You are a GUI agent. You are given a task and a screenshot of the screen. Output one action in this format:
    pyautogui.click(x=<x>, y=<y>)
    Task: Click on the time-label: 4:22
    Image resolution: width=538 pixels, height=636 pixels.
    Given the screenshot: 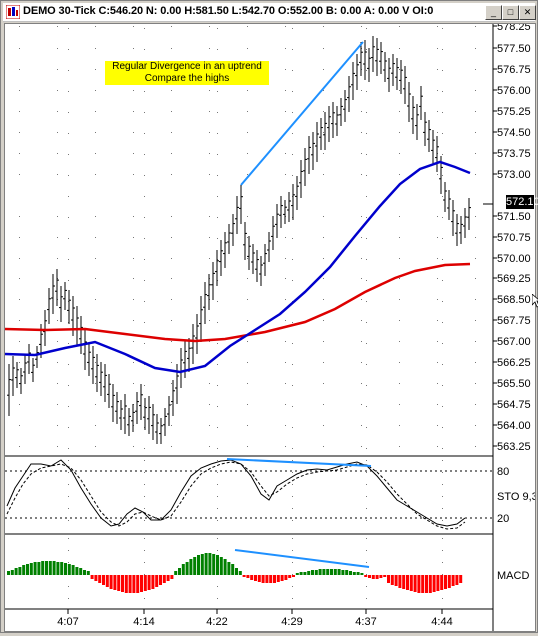 What is the action you would take?
    pyautogui.click(x=216, y=622)
    